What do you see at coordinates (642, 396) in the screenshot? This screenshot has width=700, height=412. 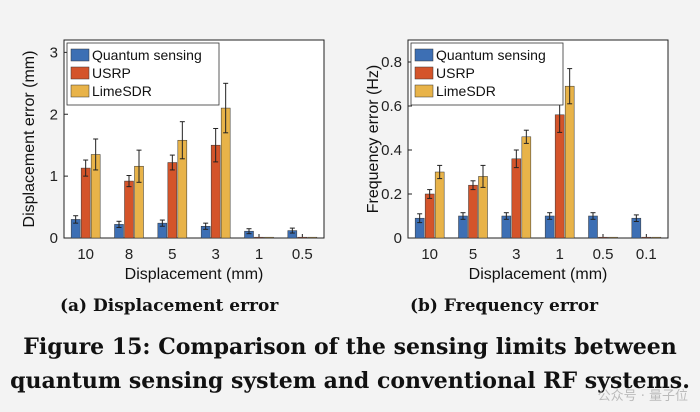 I see `watermark: 公众号 · 量子位` at bounding box center [642, 396].